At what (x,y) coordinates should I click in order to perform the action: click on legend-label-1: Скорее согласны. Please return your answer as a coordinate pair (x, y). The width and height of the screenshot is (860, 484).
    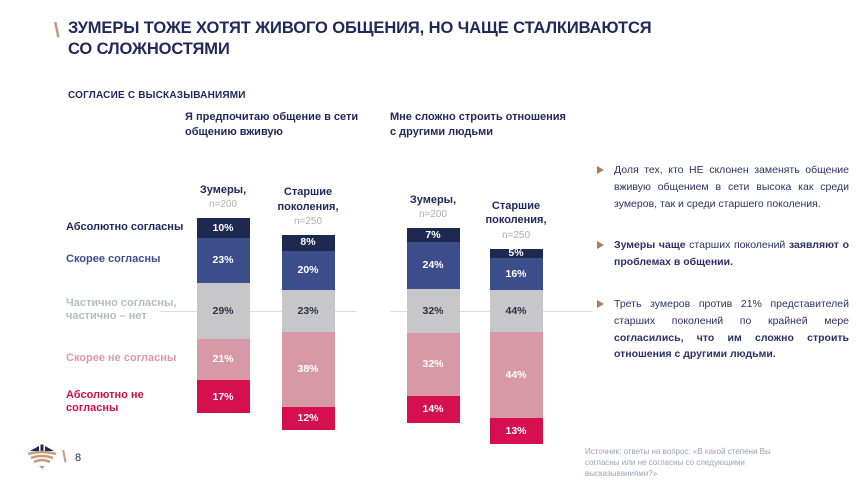
    Looking at the image, I should click on (113, 258).